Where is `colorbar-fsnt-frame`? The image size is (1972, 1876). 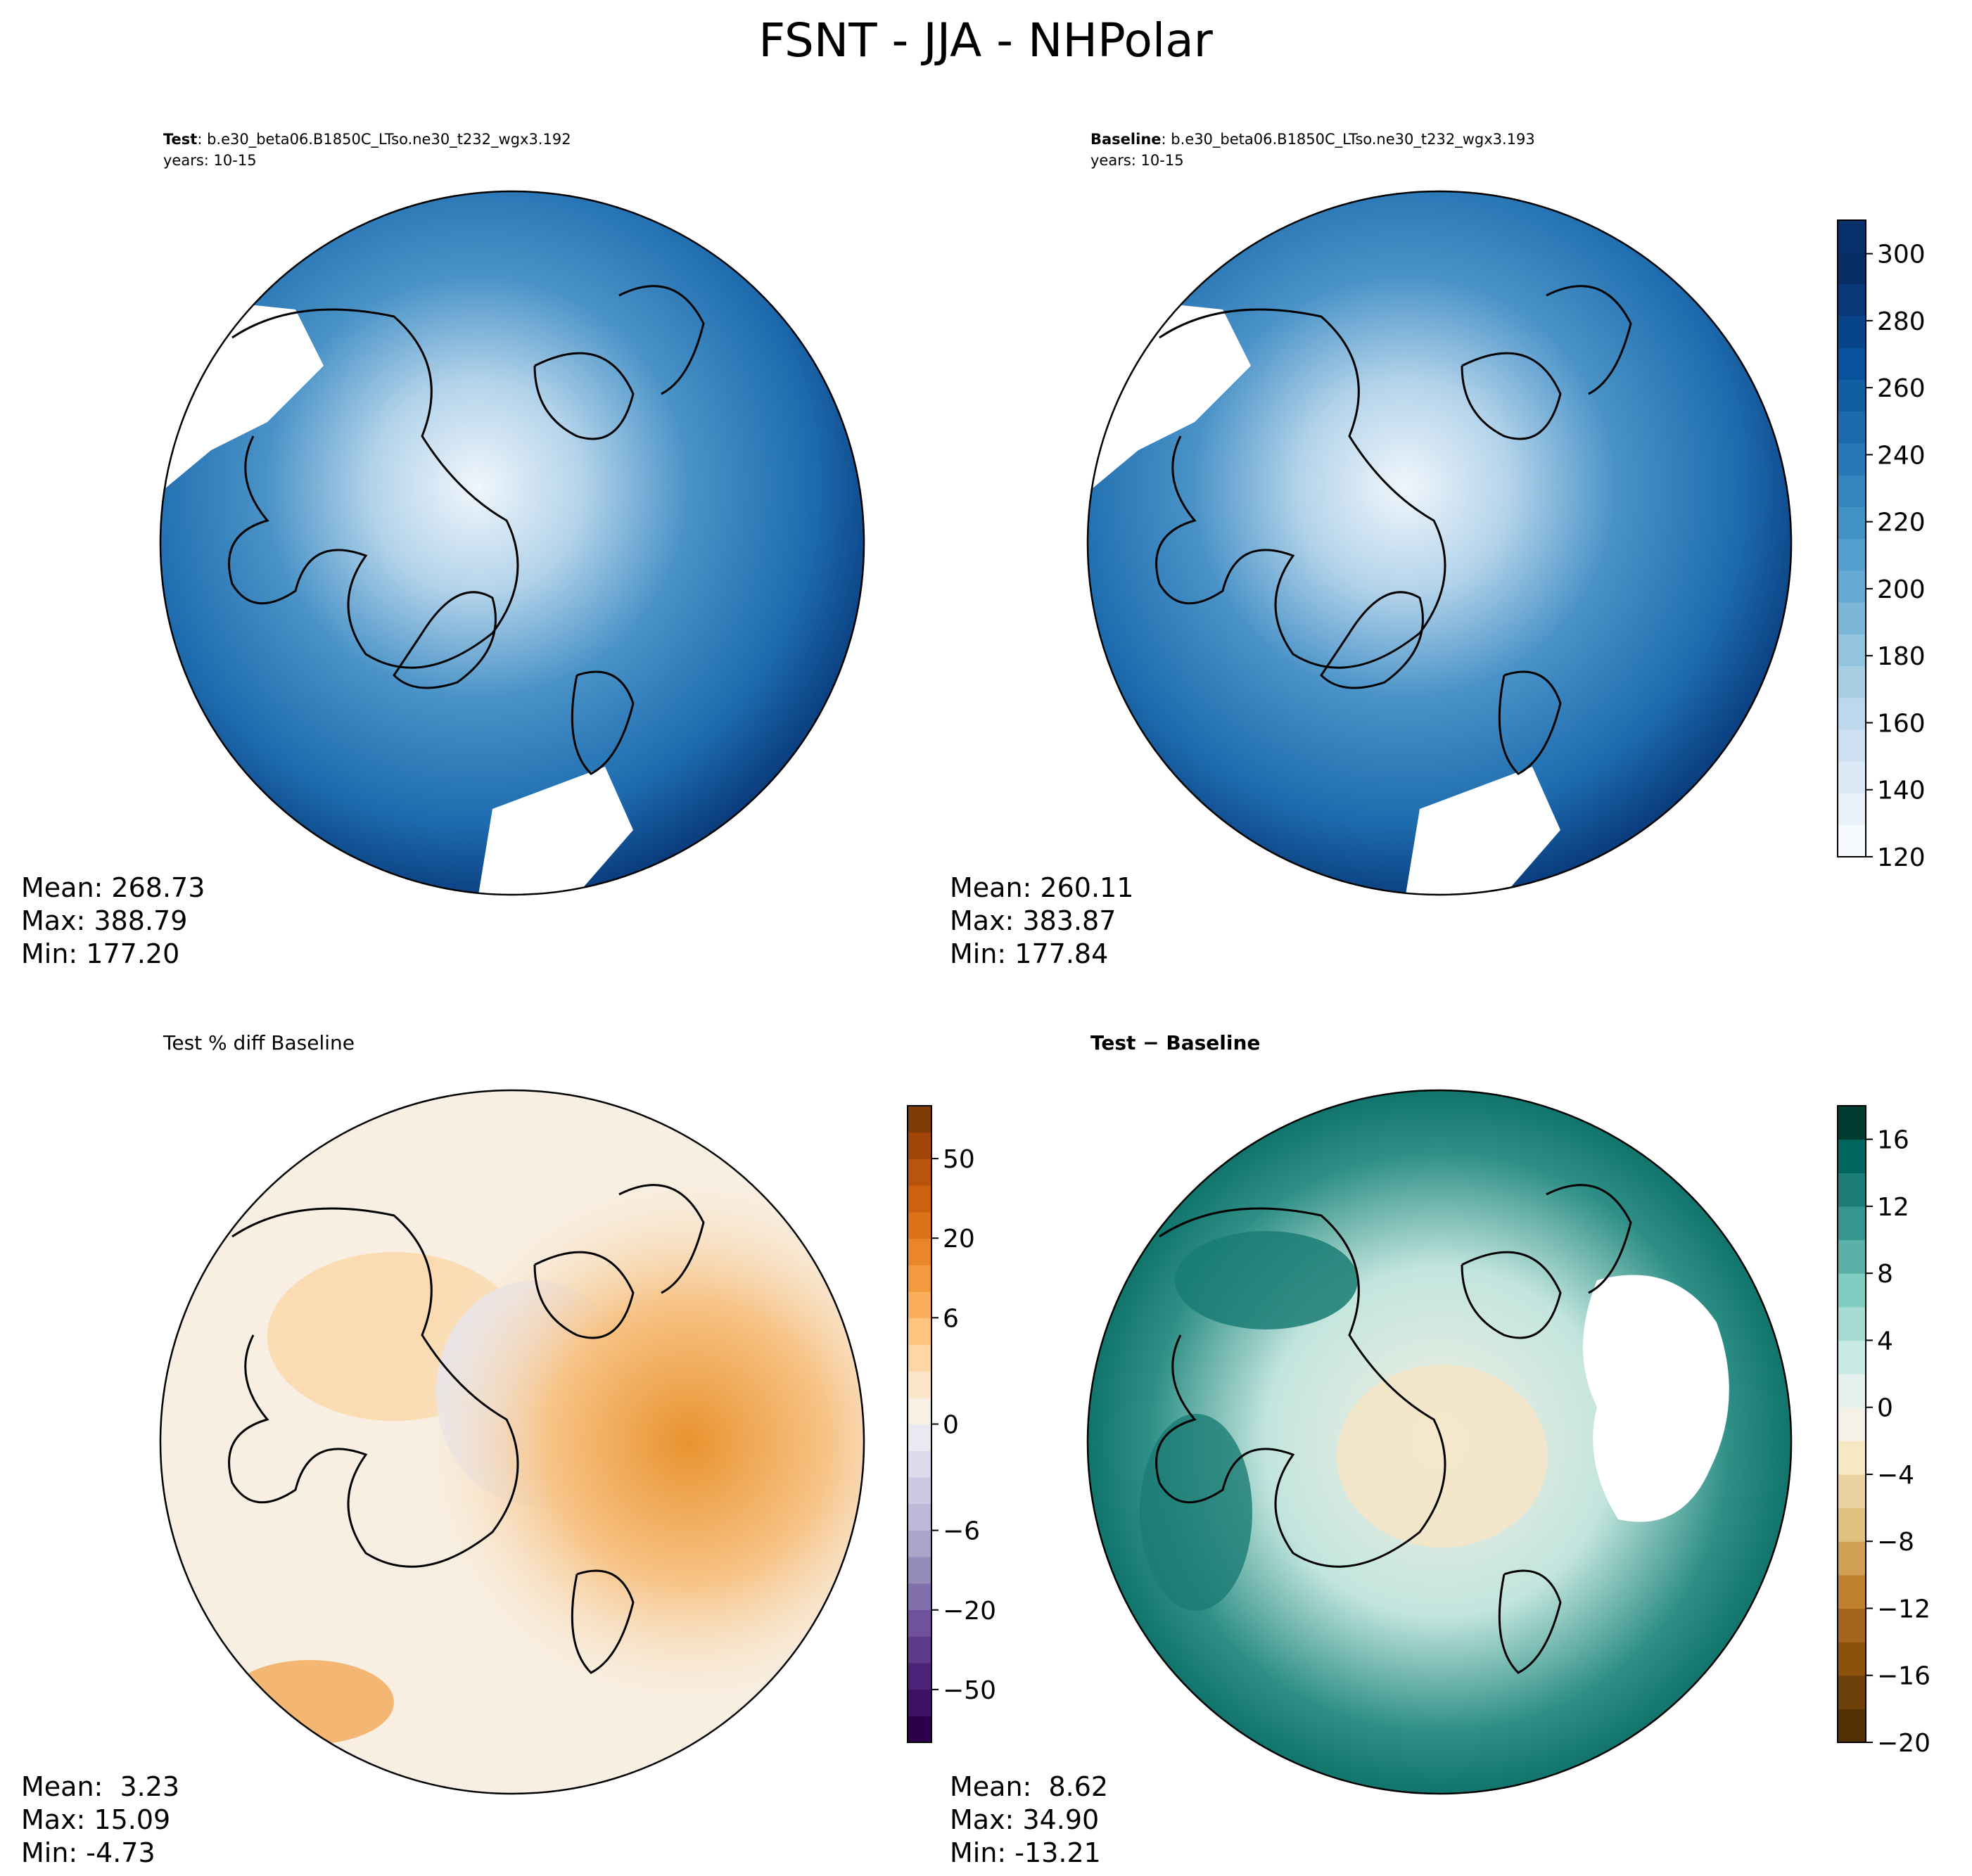
colorbar-fsnt-frame is located at coordinates (1851, 538).